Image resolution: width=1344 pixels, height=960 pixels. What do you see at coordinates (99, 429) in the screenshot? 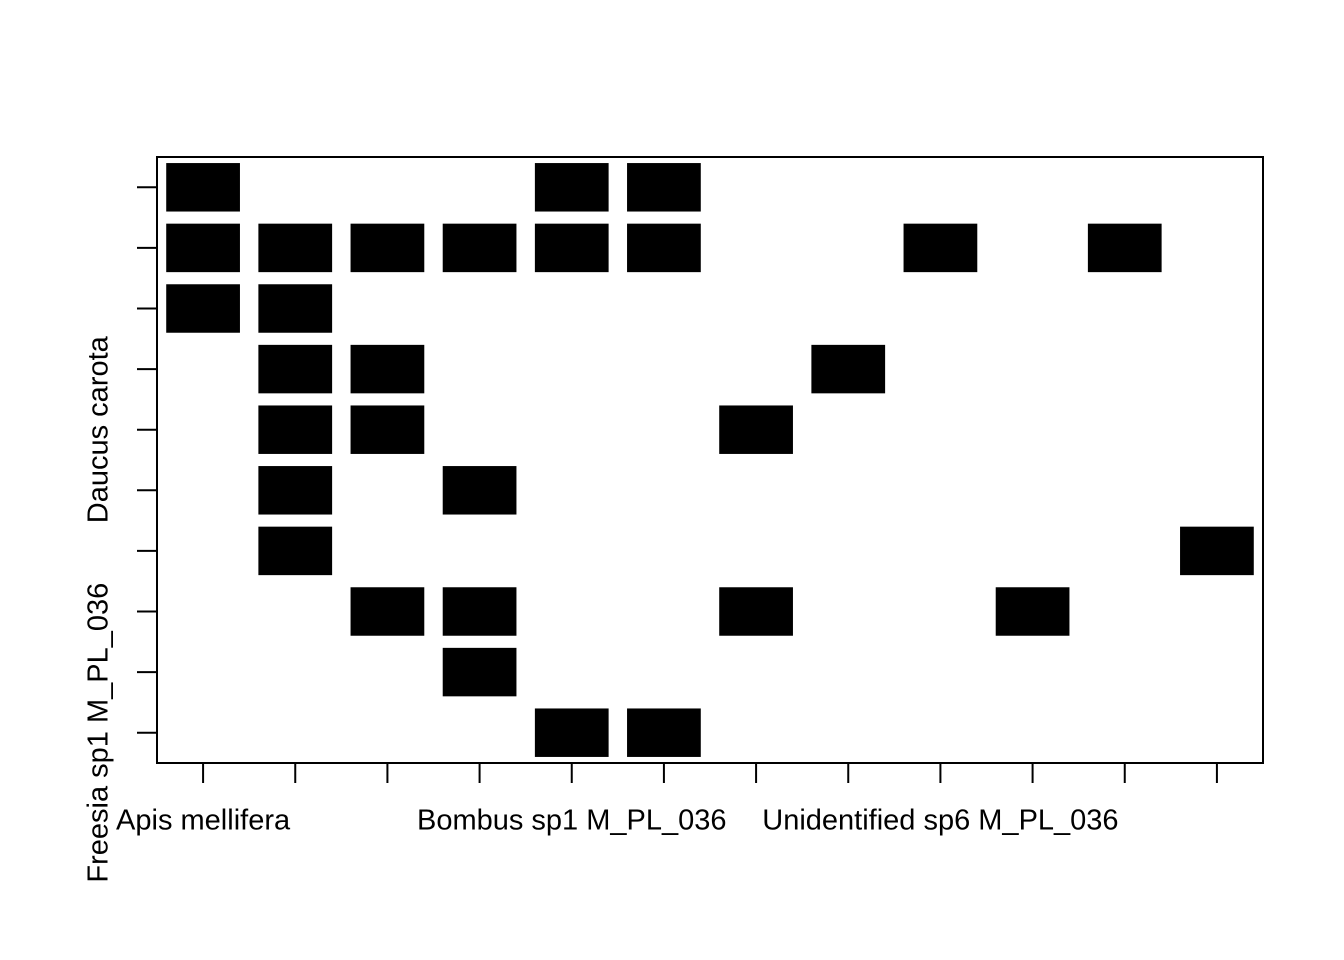
I see `y-tick-label: Daucus carota` at bounding box center [99, 429].